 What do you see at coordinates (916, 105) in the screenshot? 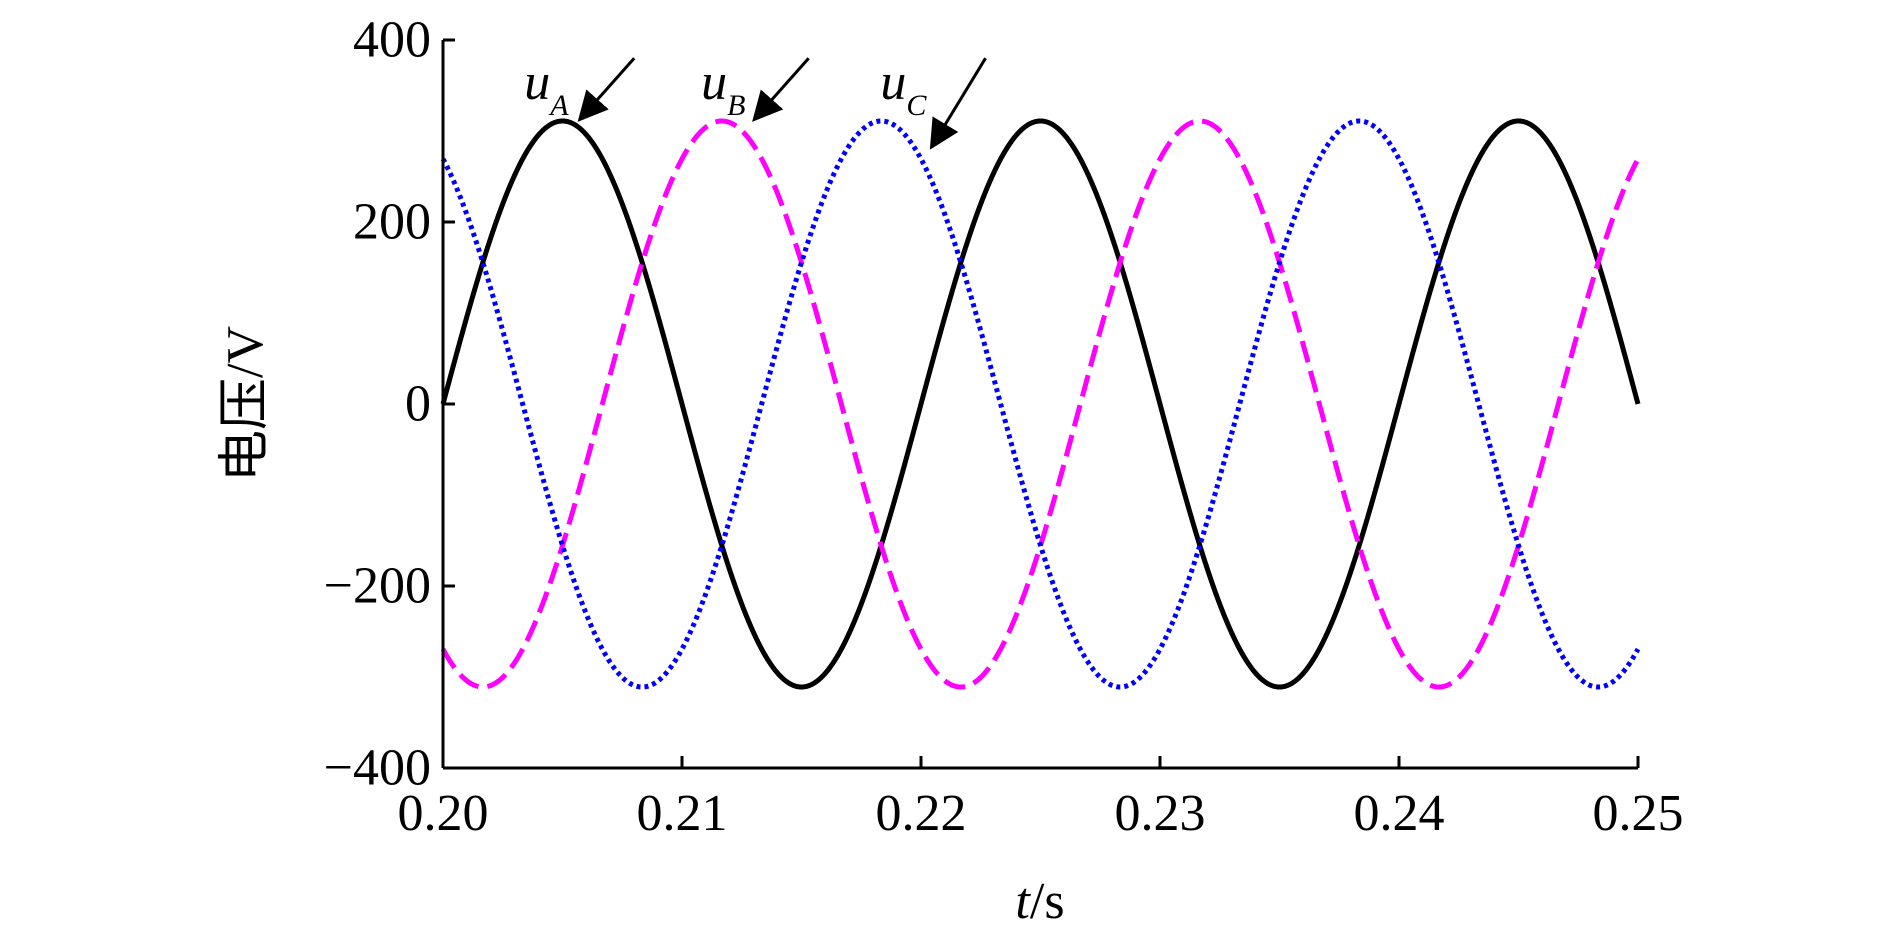
I see `series-label-sub: C` at bounding box center [916, 105].